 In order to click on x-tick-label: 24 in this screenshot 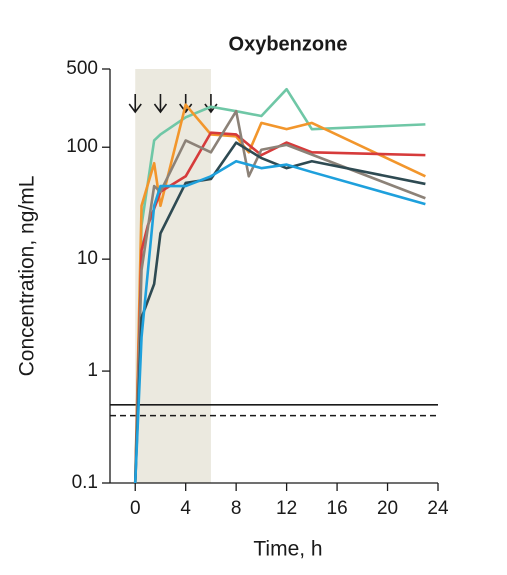, I will do `click(438, 508)`.